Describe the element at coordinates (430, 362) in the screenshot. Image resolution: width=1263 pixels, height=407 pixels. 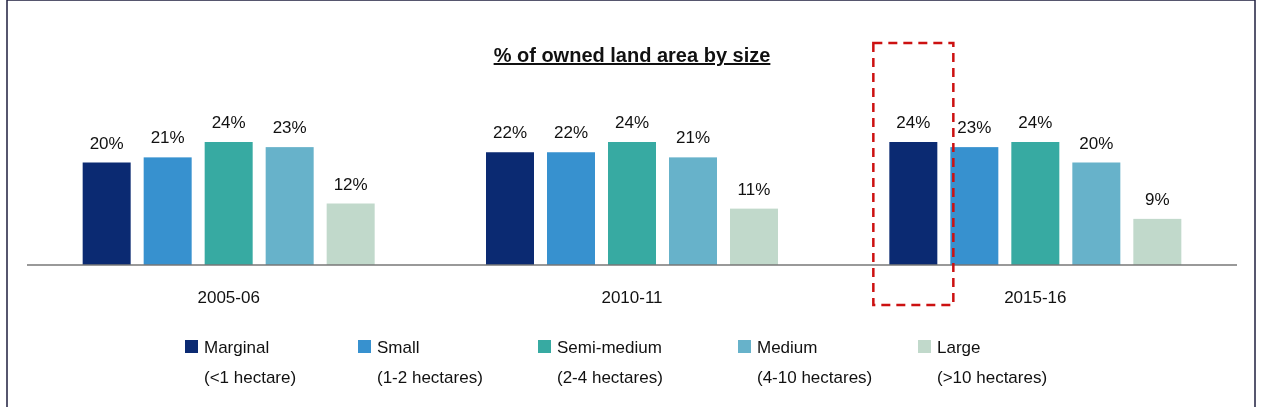
I see `legend-label: Small (1-2 hectares)` at that location.